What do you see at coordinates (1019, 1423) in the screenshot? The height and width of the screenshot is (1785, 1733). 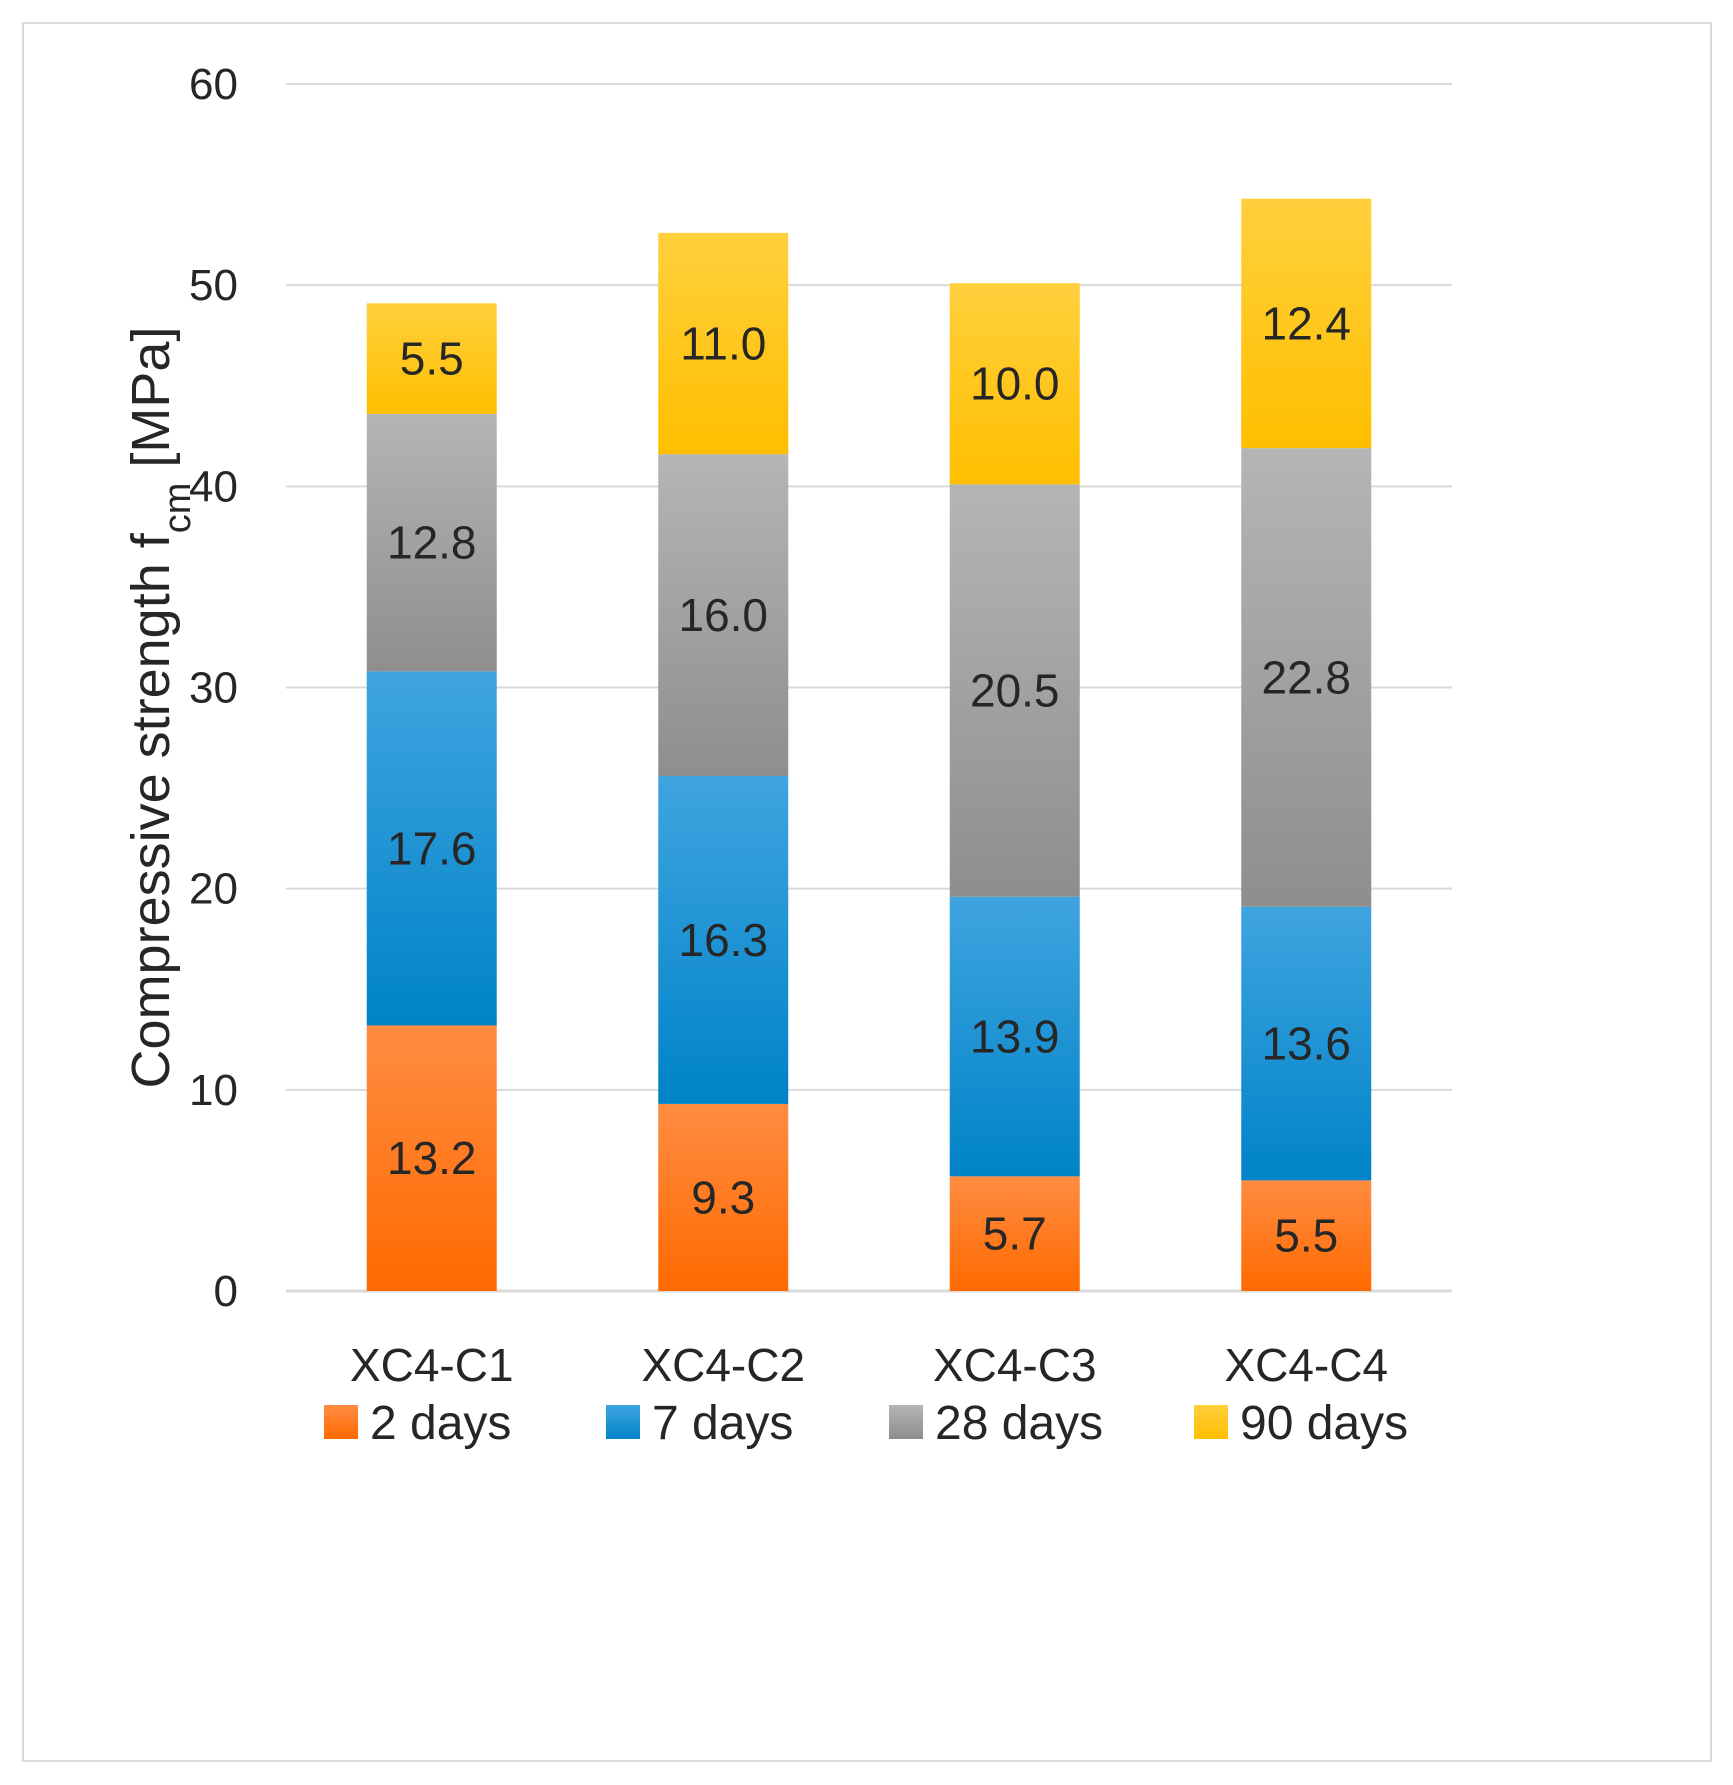 I see `legend-label: 28 days` at bounding box center [1019, 1423].